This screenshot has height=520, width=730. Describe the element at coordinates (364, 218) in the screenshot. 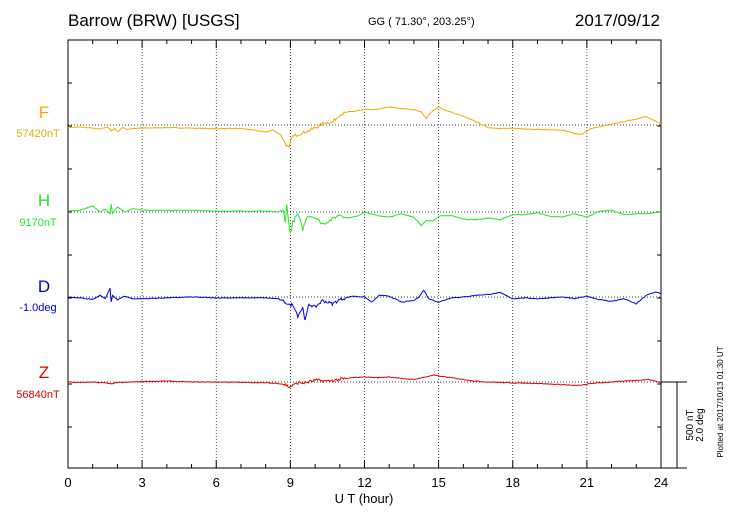

I see `series-line-h` at that location.